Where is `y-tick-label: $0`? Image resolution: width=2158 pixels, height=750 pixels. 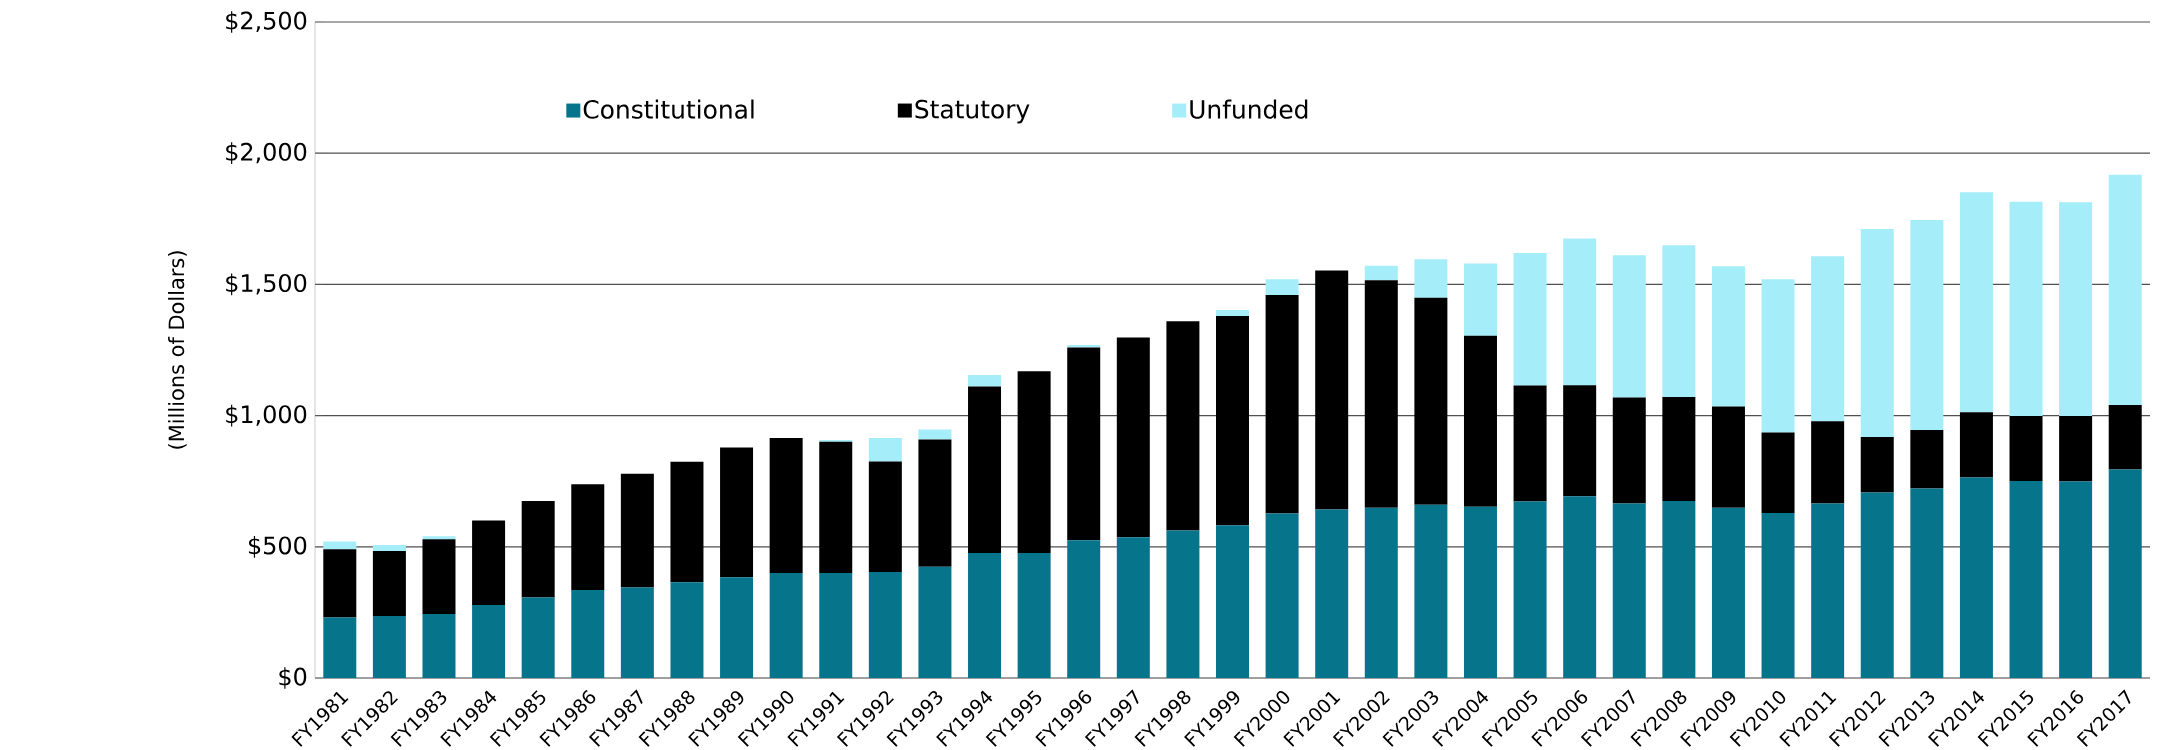
y-tick-label: $0 is located at coordinates (293, 678).